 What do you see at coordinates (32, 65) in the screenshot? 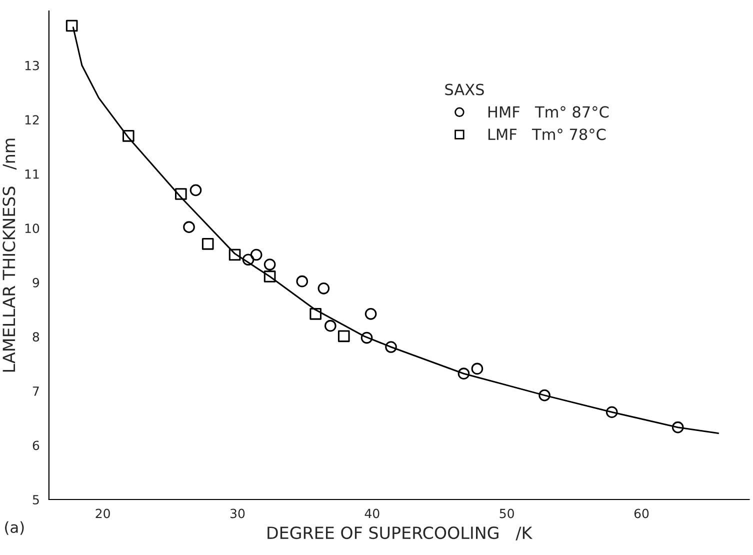
I see `y-tick-label: 13` at bounding box center [32, 65].